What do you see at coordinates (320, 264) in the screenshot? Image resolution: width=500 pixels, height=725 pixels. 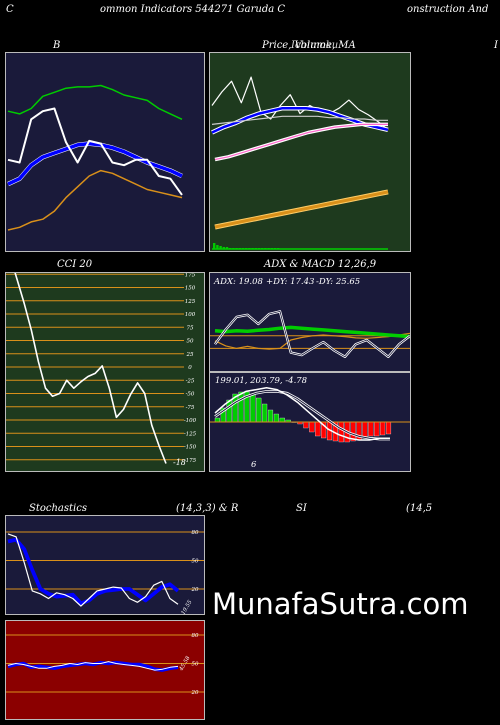 I see `adx-title: ADX & MACD 12,26,9` at bounding box center [320, 264].